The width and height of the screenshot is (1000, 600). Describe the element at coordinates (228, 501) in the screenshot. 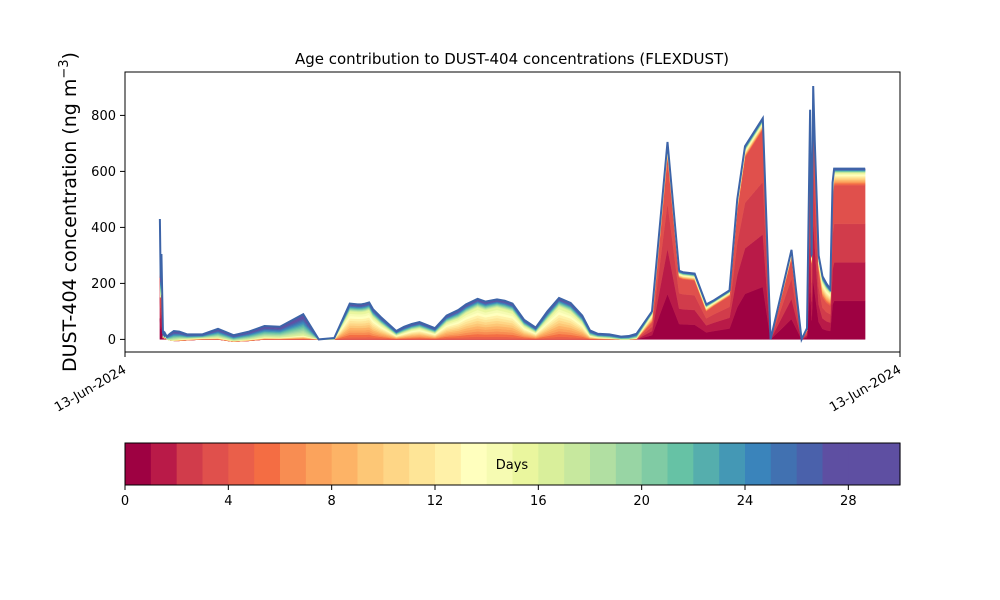

I see `colorbar-tick-label: 4` at that location.